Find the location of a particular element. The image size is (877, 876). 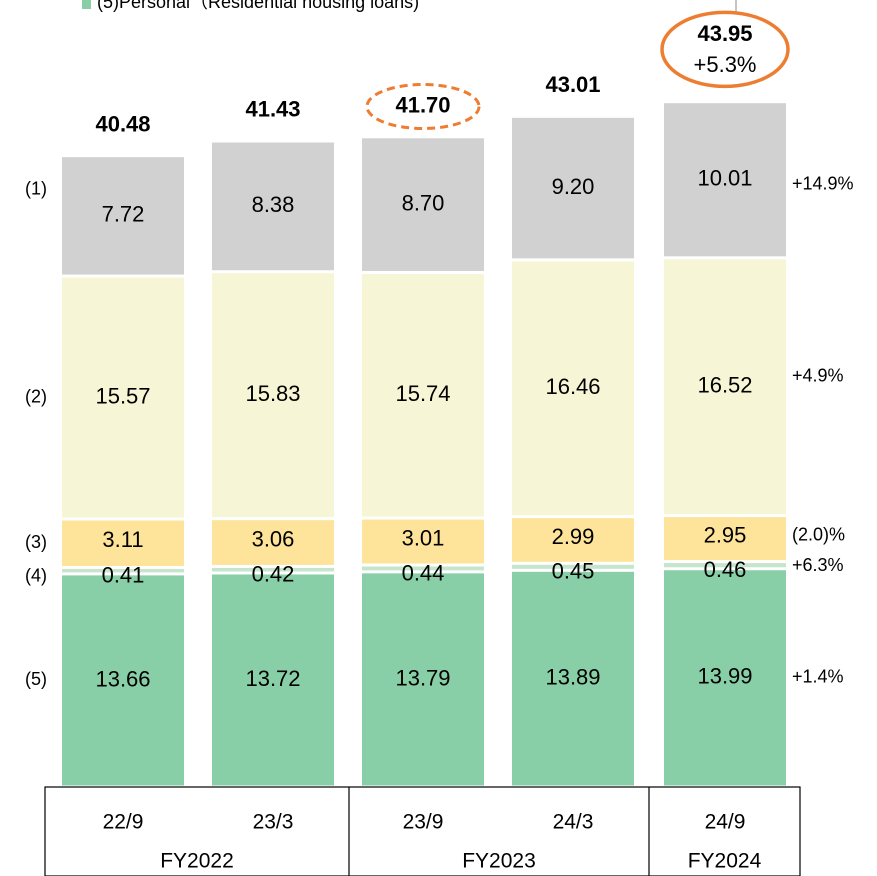

total-change-label: +5.3% is located at coordinates (725, 64).